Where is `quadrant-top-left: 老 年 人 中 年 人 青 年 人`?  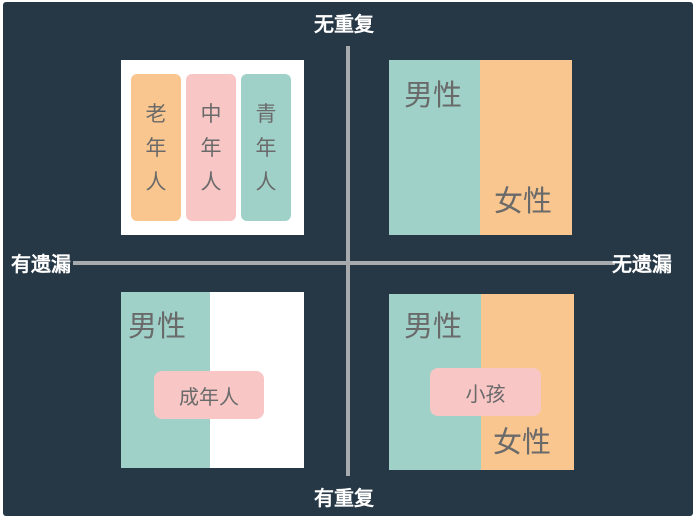 quadrant-top-left: 老 年 人 中 年 人 青 年 人 is located at coordinates (212, 147).